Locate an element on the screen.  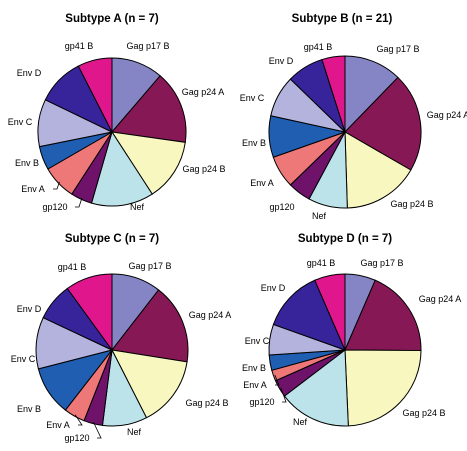
chart-title: Subtype D (n = 7) is located at coordinates (345, 239).